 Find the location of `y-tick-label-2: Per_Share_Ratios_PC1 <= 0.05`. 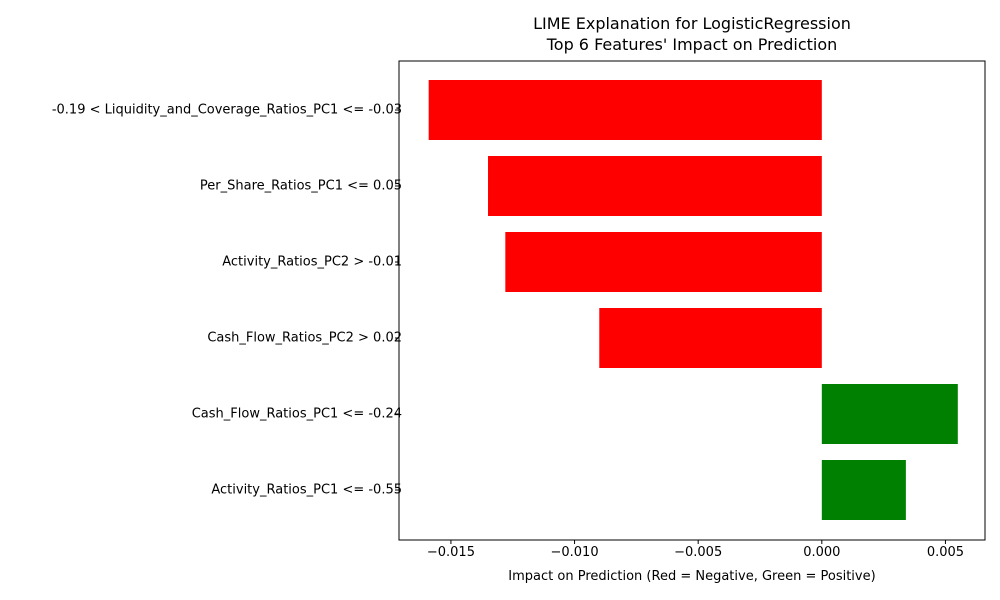

y-tick-label-2: Per_Share_Ratios_PC1 <= 0.05 is located at coordinates (300, 186).